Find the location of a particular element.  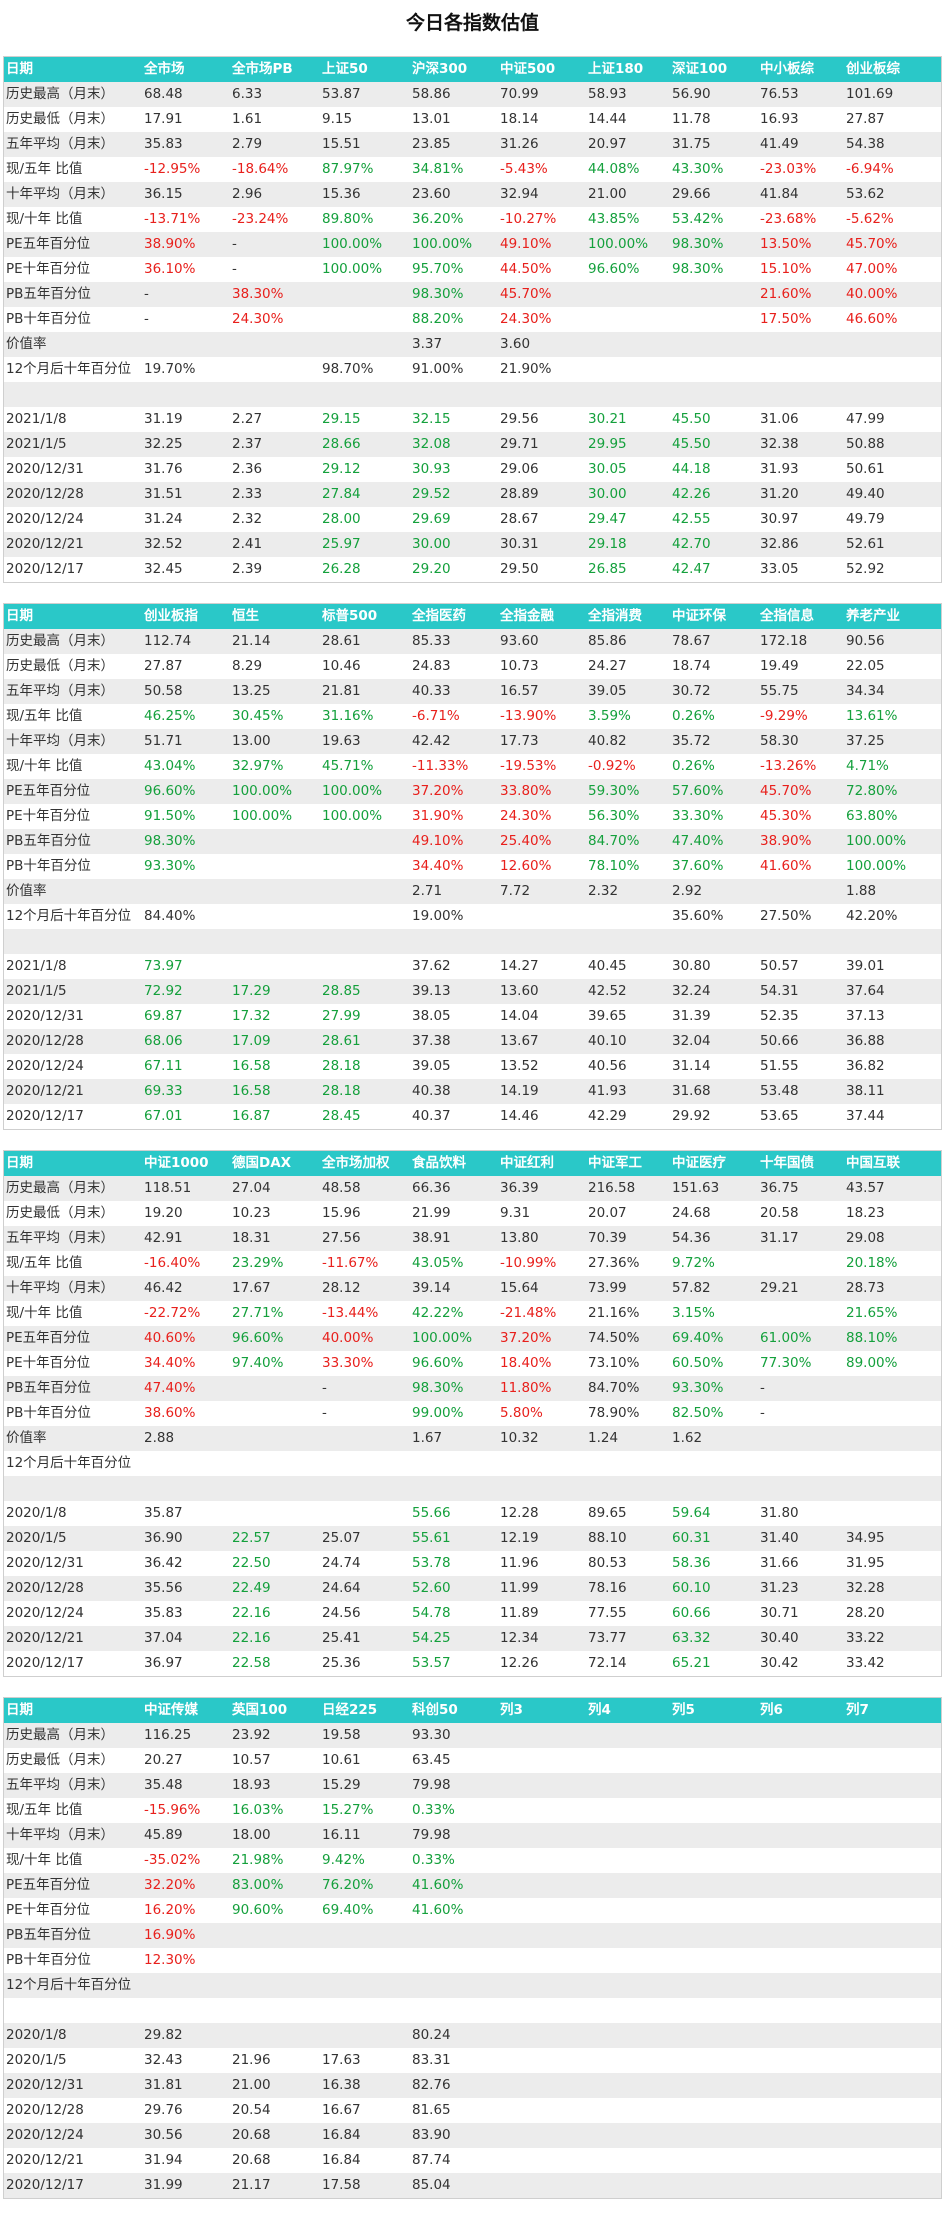

table-cell: 83.90 is located at coordinates (431, 2135).